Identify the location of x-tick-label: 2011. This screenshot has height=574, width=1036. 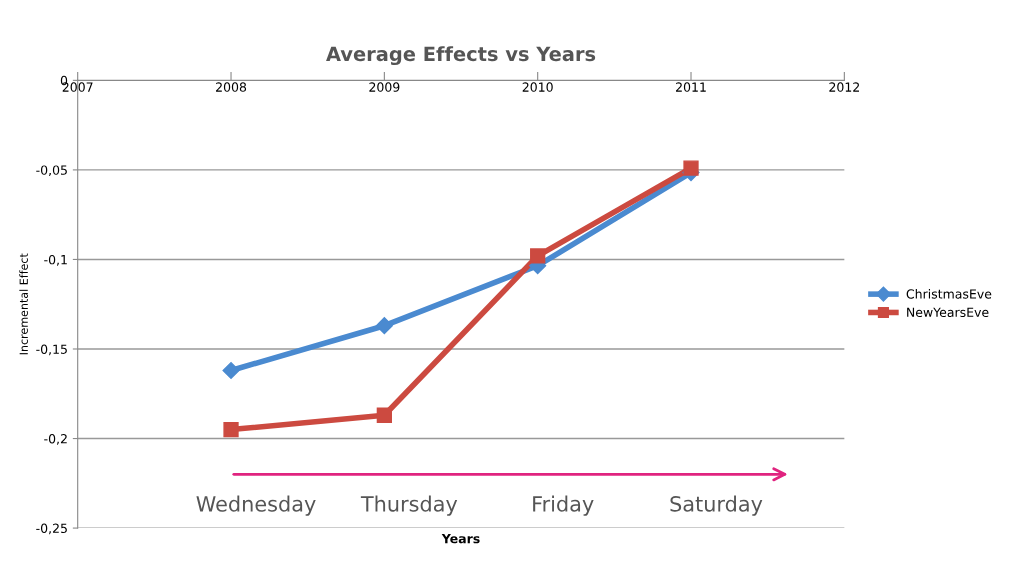
(691, 87).